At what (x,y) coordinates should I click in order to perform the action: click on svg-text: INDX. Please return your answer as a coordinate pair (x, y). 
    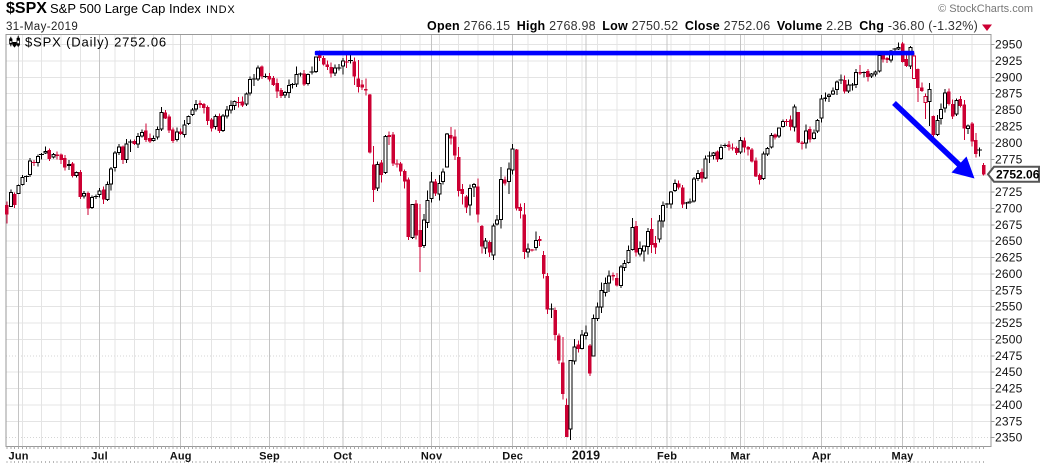
    Looking at the image, I should click on (220, 10).